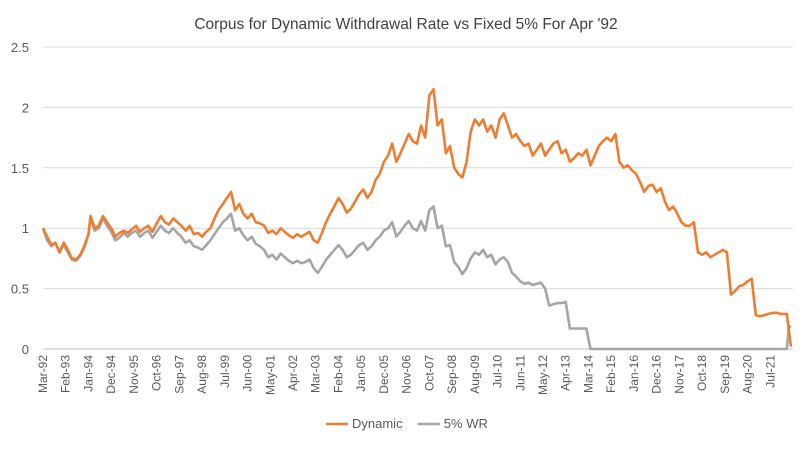 The height and width of the screenshot is (454, 812). What do you see at coordinates (20, 168) in the screenshot?
I see `y-tick-label: 1.5` at bounding box center [20, 168].